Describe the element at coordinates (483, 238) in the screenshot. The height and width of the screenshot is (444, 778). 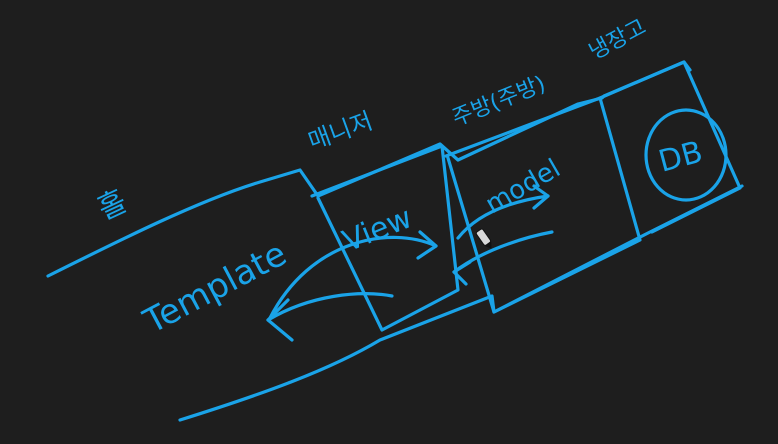
I see `pen-cursor-icon` at that location.